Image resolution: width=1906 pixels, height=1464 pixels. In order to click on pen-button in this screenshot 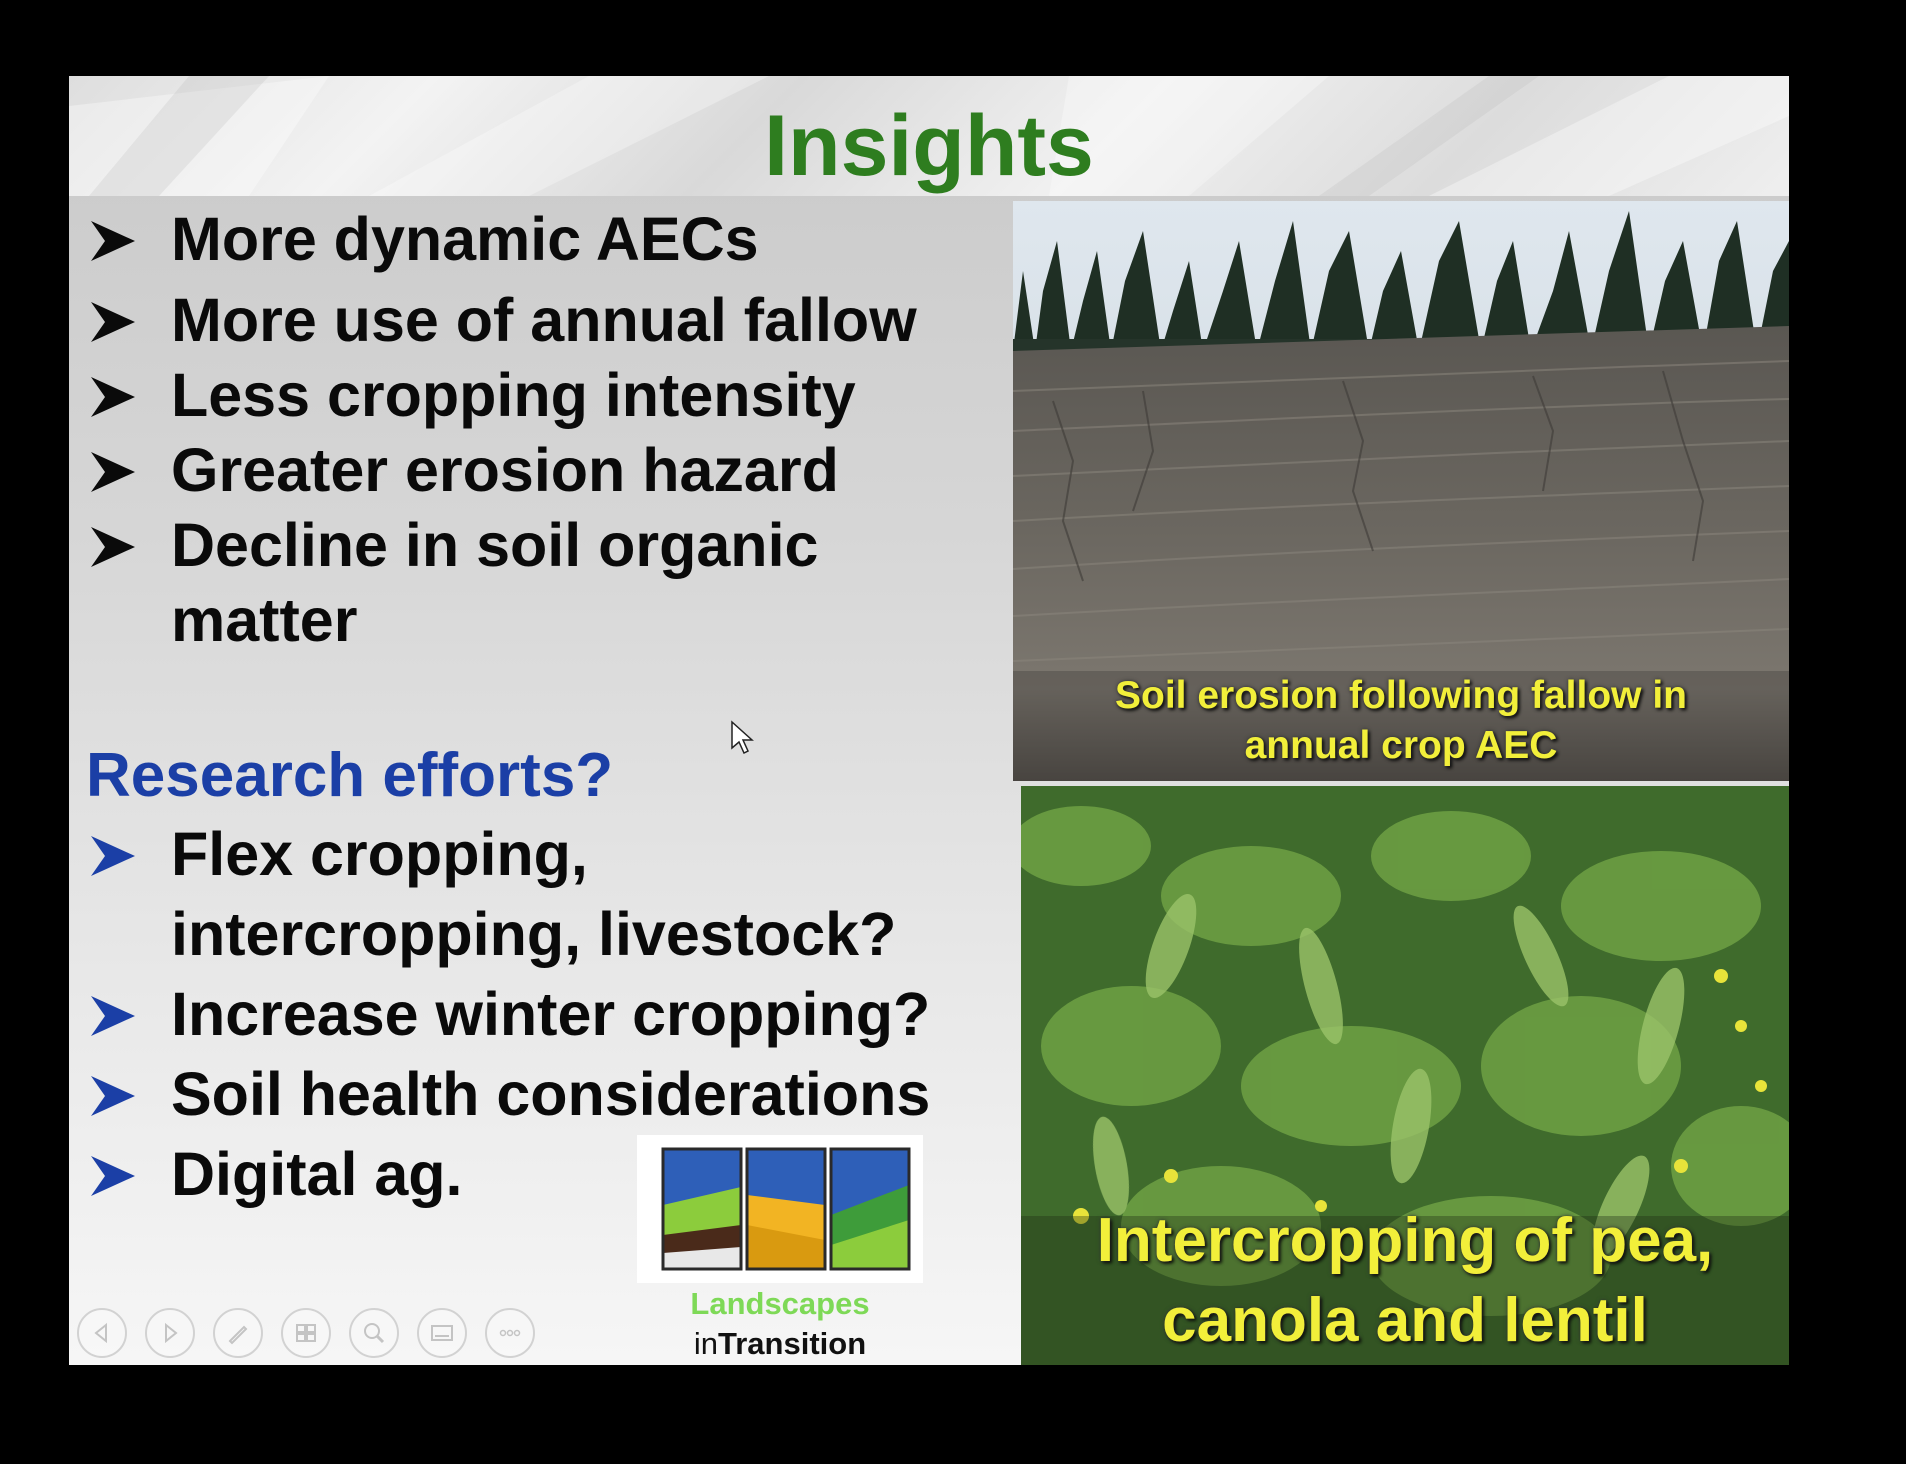, I will do `click(238, 1333)`.